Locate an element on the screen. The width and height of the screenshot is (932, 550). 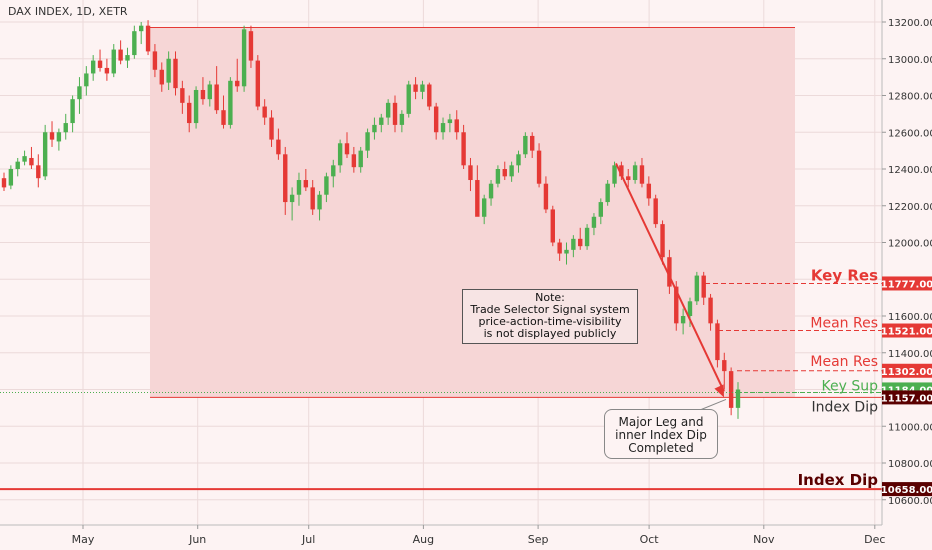
x-axis: May Jun Jul Aug Sep Oct Nov Dec is located at coordinates (478, 535).